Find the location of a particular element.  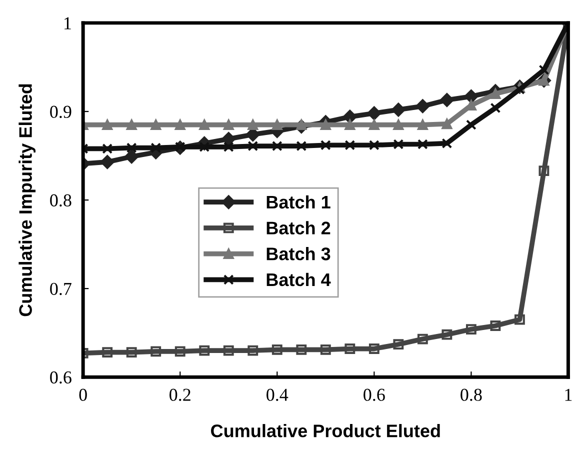

y-tick-label: 1 is located at coordinates (67, 23).